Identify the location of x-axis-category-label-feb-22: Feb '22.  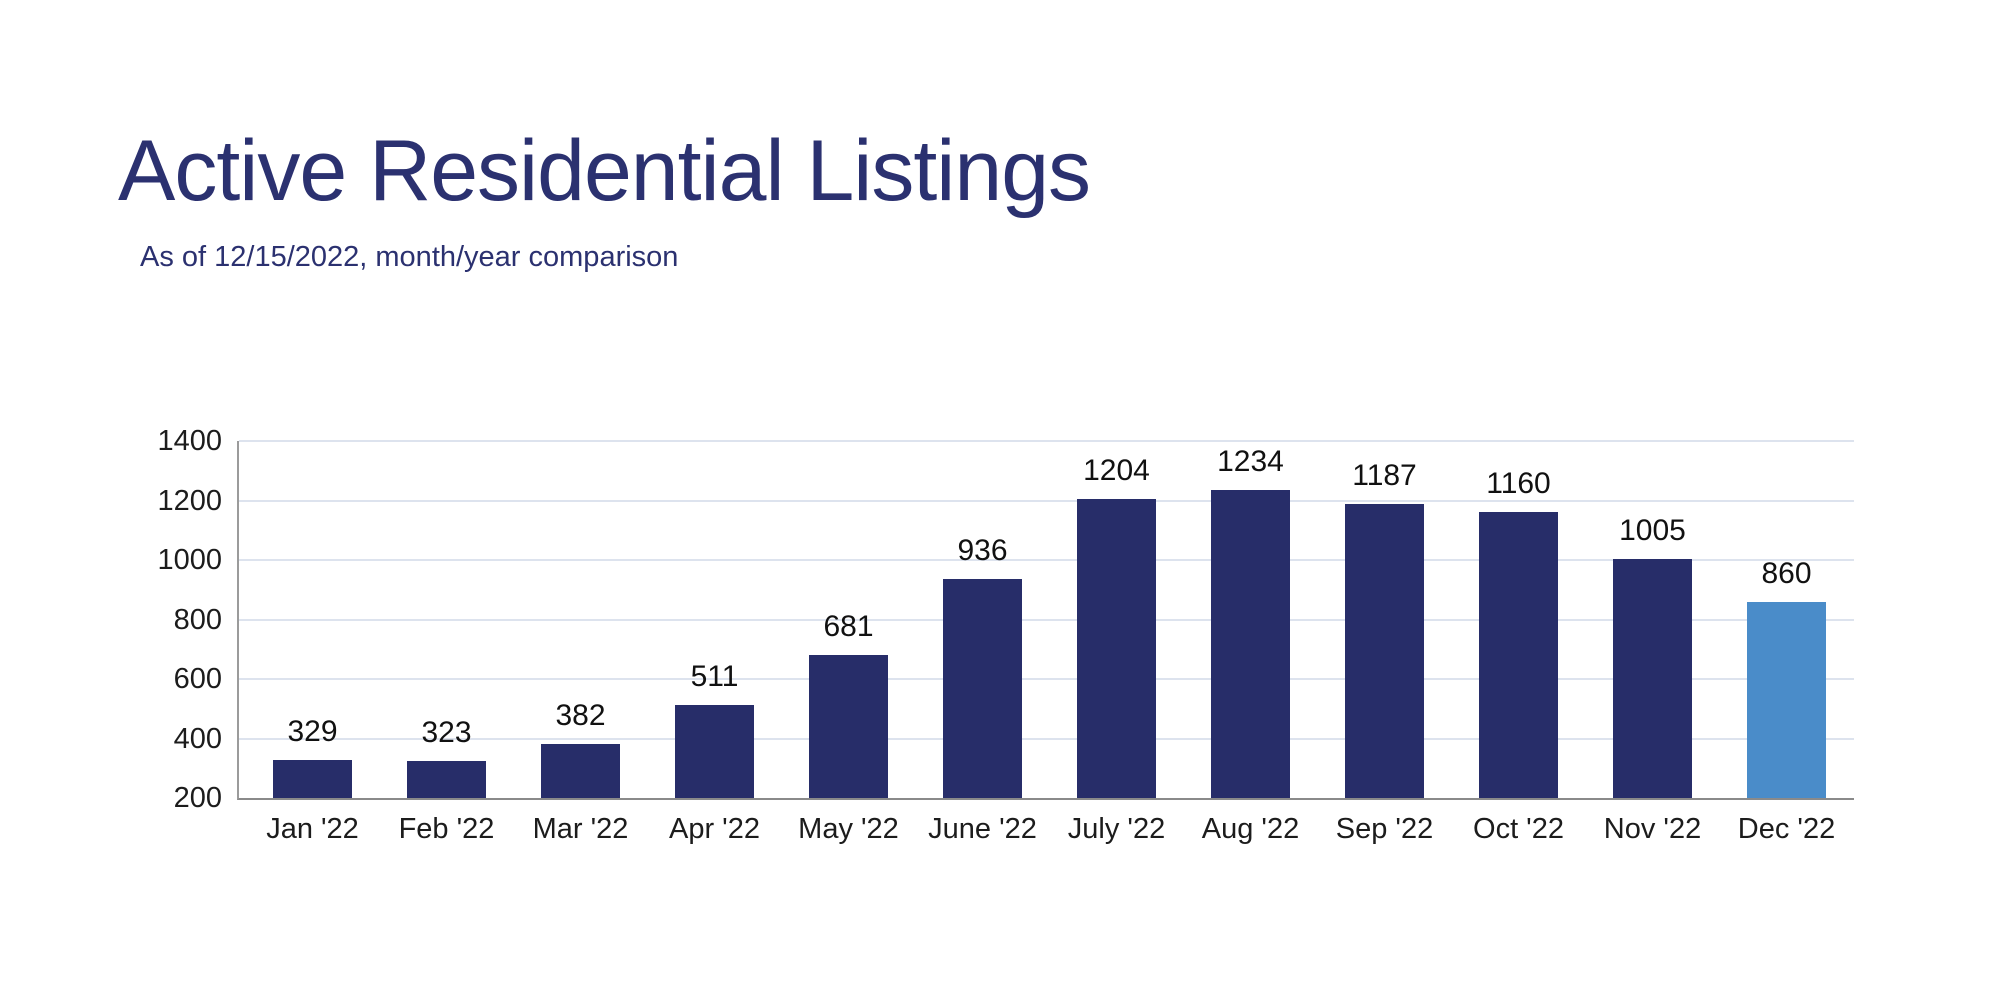
(446, 829).